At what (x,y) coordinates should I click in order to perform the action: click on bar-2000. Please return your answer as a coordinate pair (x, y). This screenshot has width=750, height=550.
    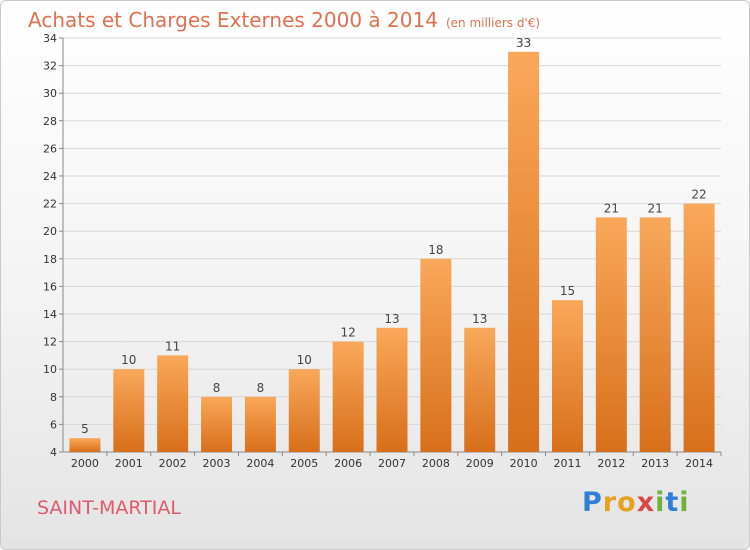
    Looking at the image, I should click on (85, 445).